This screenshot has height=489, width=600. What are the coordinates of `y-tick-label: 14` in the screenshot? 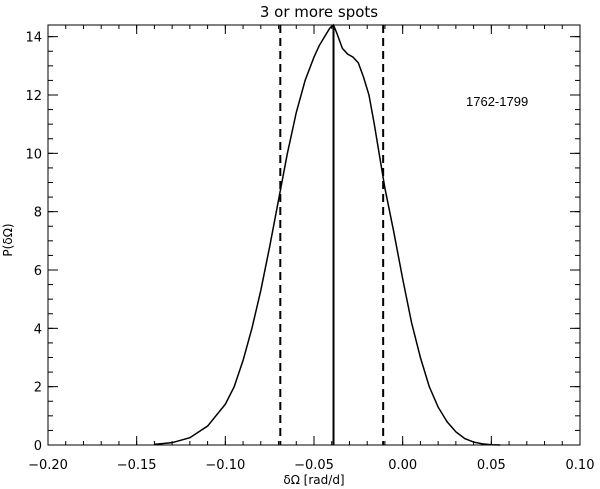 It's located at (33, 38).